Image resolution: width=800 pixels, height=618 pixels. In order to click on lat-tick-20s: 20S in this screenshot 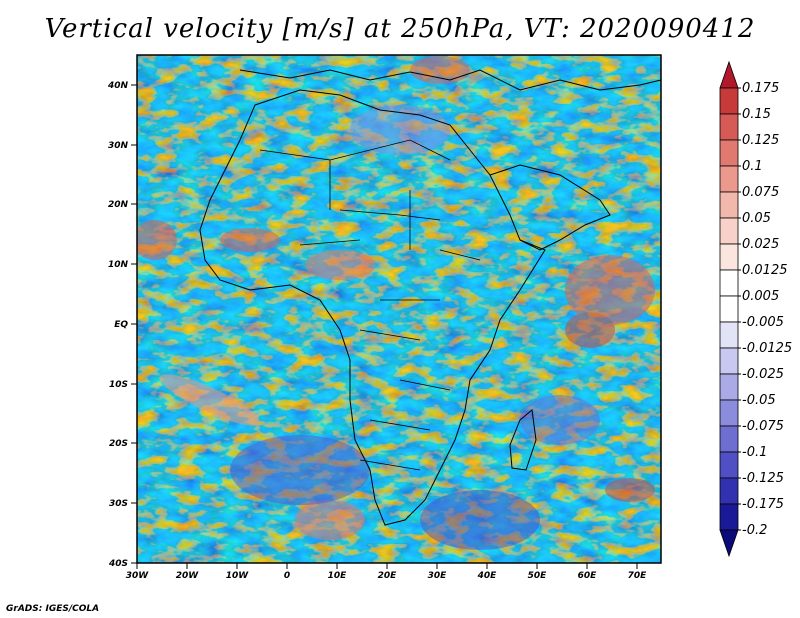, I will do `click(123, 444)`.